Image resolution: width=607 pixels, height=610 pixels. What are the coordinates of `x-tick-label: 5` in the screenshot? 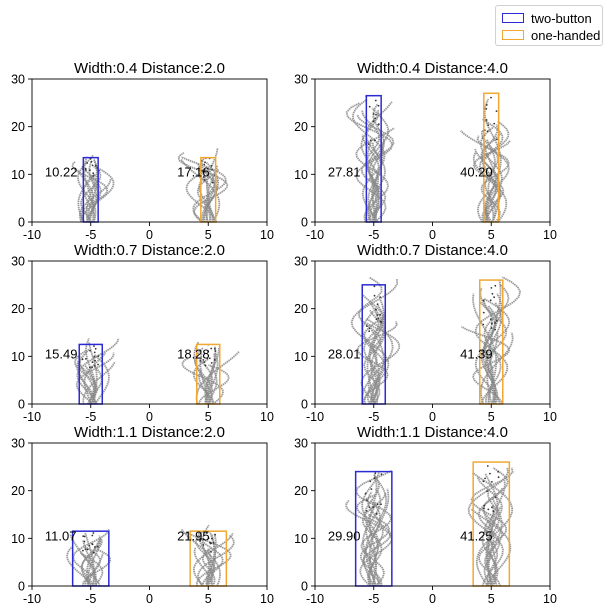 It's located at (208, 599).